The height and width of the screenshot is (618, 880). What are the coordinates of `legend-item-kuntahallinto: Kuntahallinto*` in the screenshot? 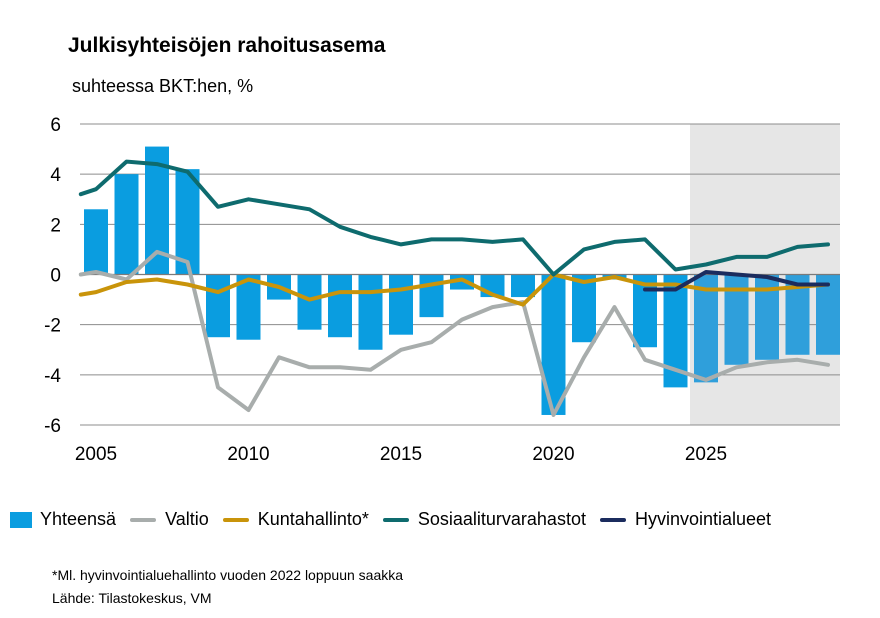 It's located at (295, 519).